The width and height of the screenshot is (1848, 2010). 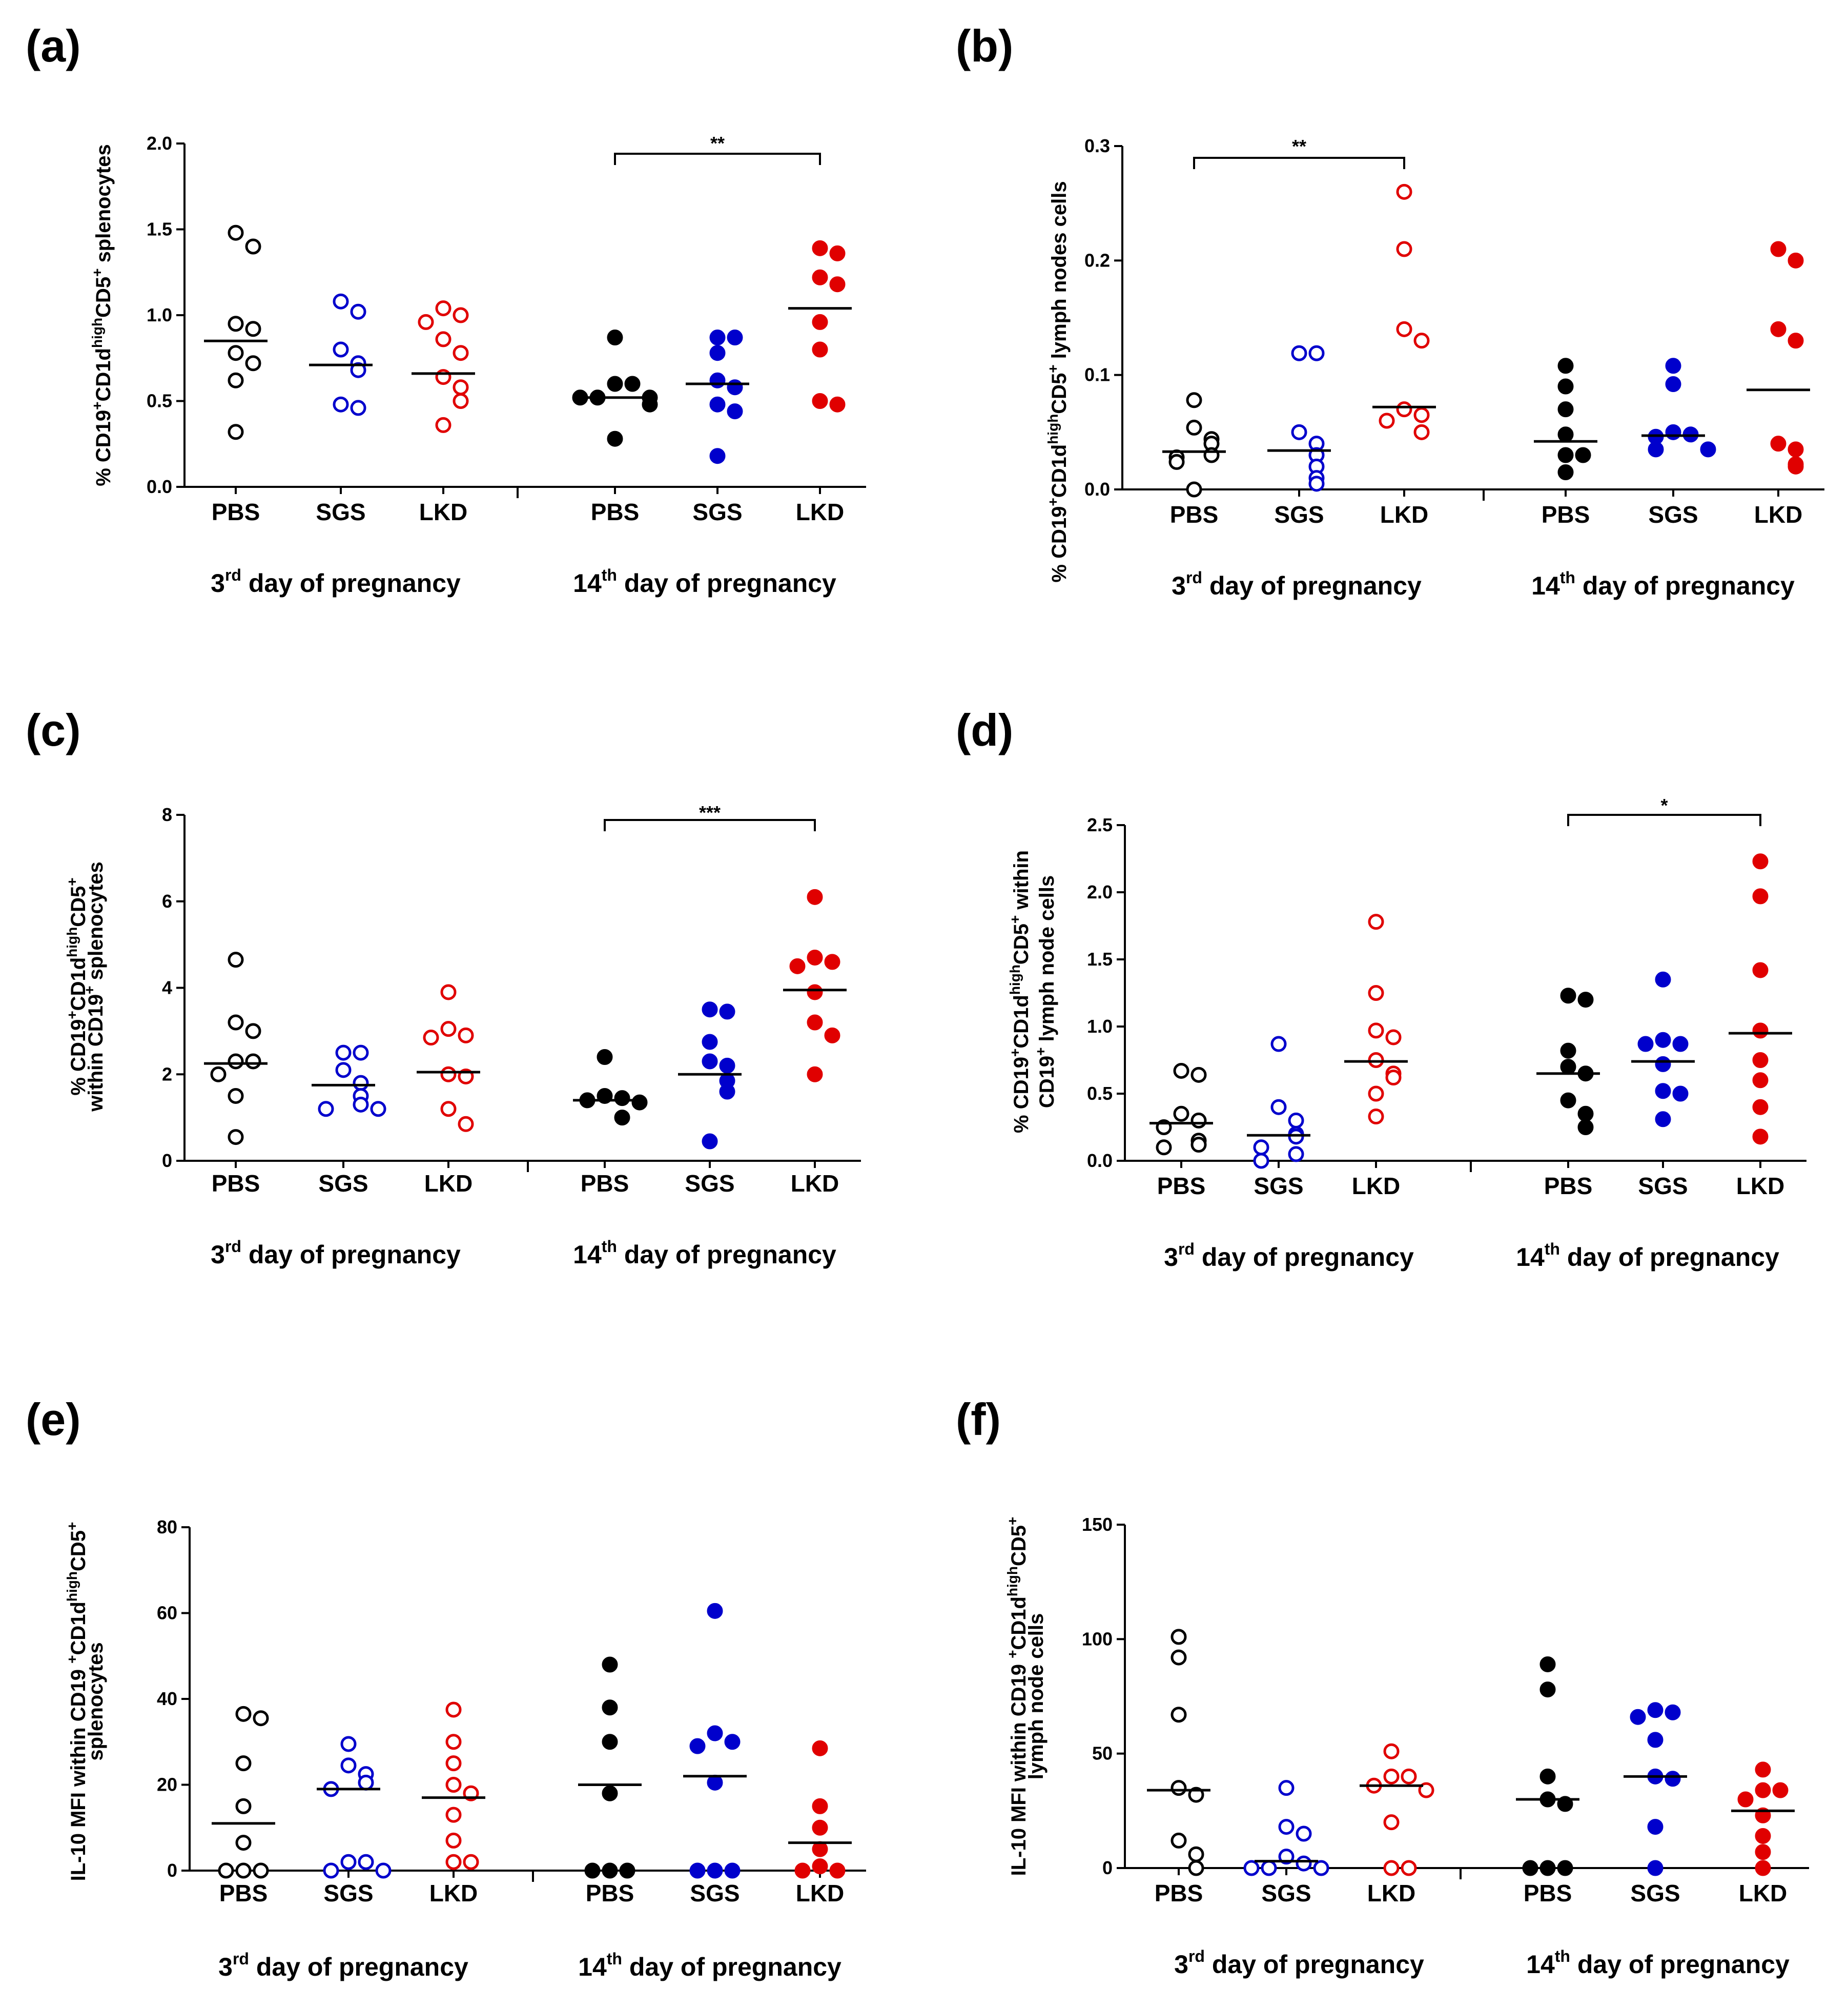 What do you see at coordinates (1097, 489) in the screenshot?
I see `y-tick-label: 0.0` at bounding box center [1097, 489].